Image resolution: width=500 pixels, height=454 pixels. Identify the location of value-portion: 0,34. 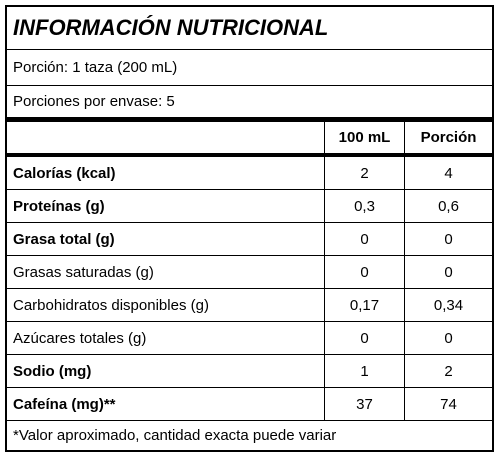
(448, 305).